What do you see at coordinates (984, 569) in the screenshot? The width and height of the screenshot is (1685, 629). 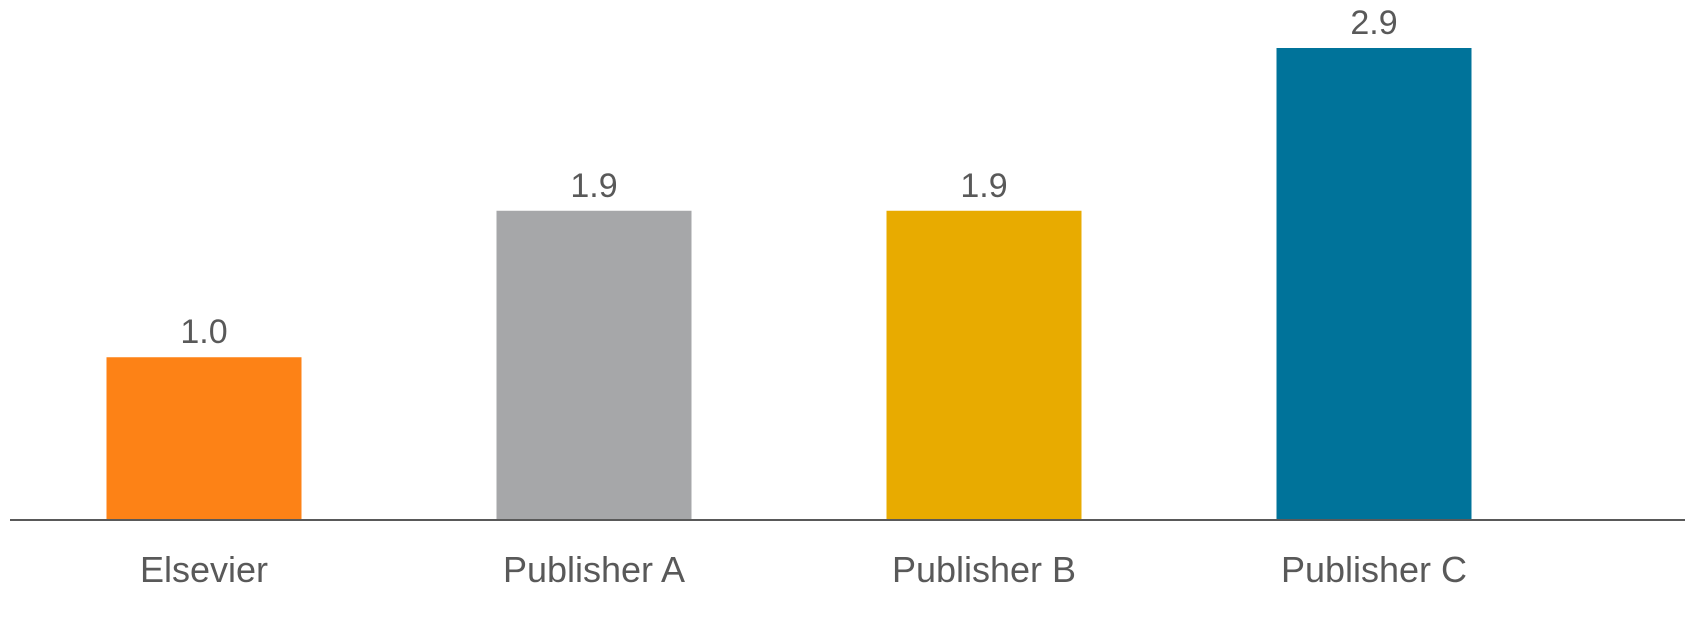 I see `x-tick-label: Publisher B` at bounding box center [984, 569].